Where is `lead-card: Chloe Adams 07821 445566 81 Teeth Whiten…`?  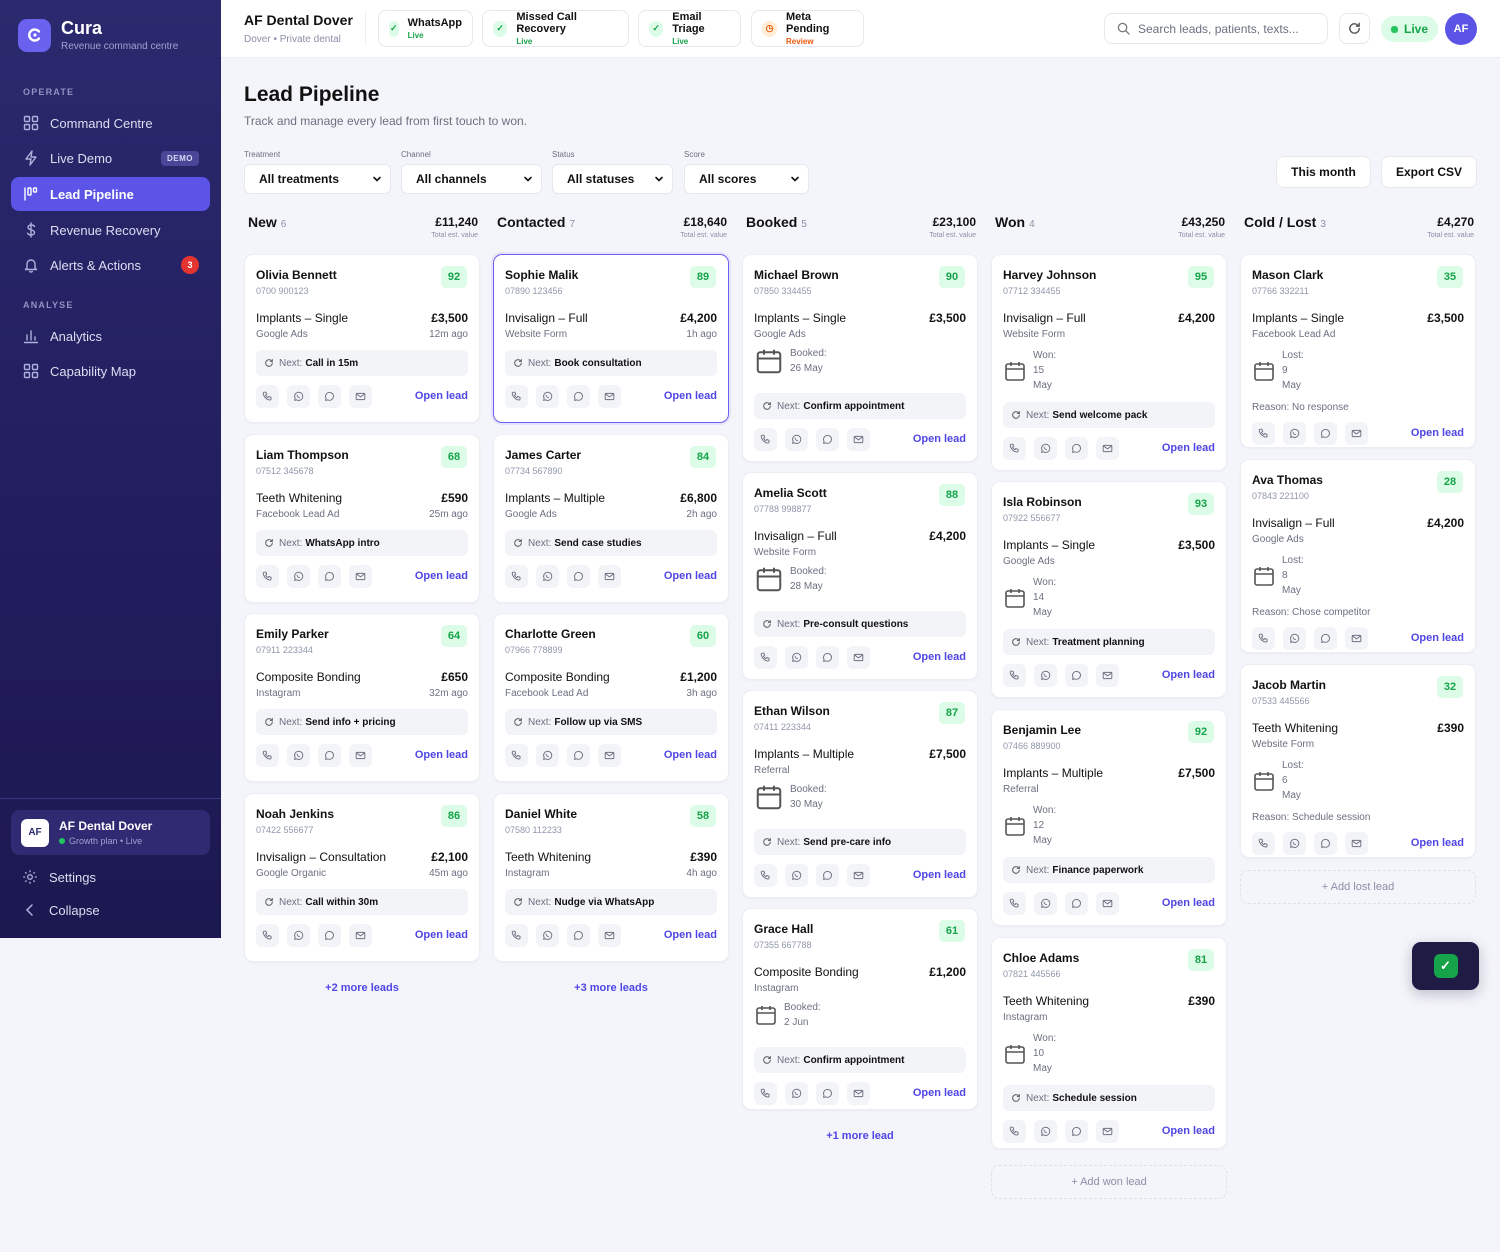 lead-card: Chloe Adams 07821 445566 81 Teeth Whiten… is located at coordinates (1109, 1043).